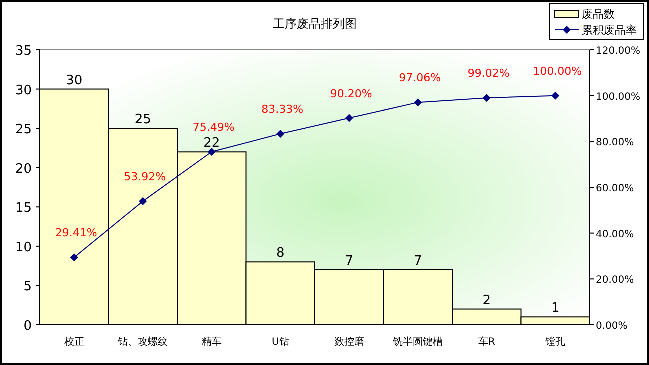 Image resolution: width=649 pixels, height=365 pixels. What do you see at coordinates (420, 78) in the screenshot?
I see `data-label: 97.06%` at bounding box center [420, 78].